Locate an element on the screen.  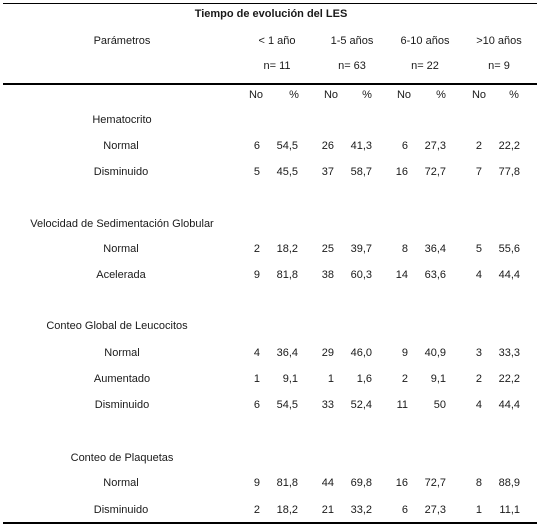
cell-percent: 88,9 is located at coordinates (509, 483).